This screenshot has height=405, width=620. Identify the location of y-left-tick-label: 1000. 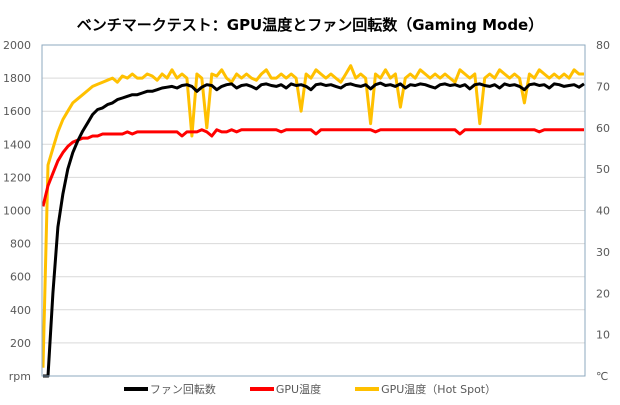
(17, 211).